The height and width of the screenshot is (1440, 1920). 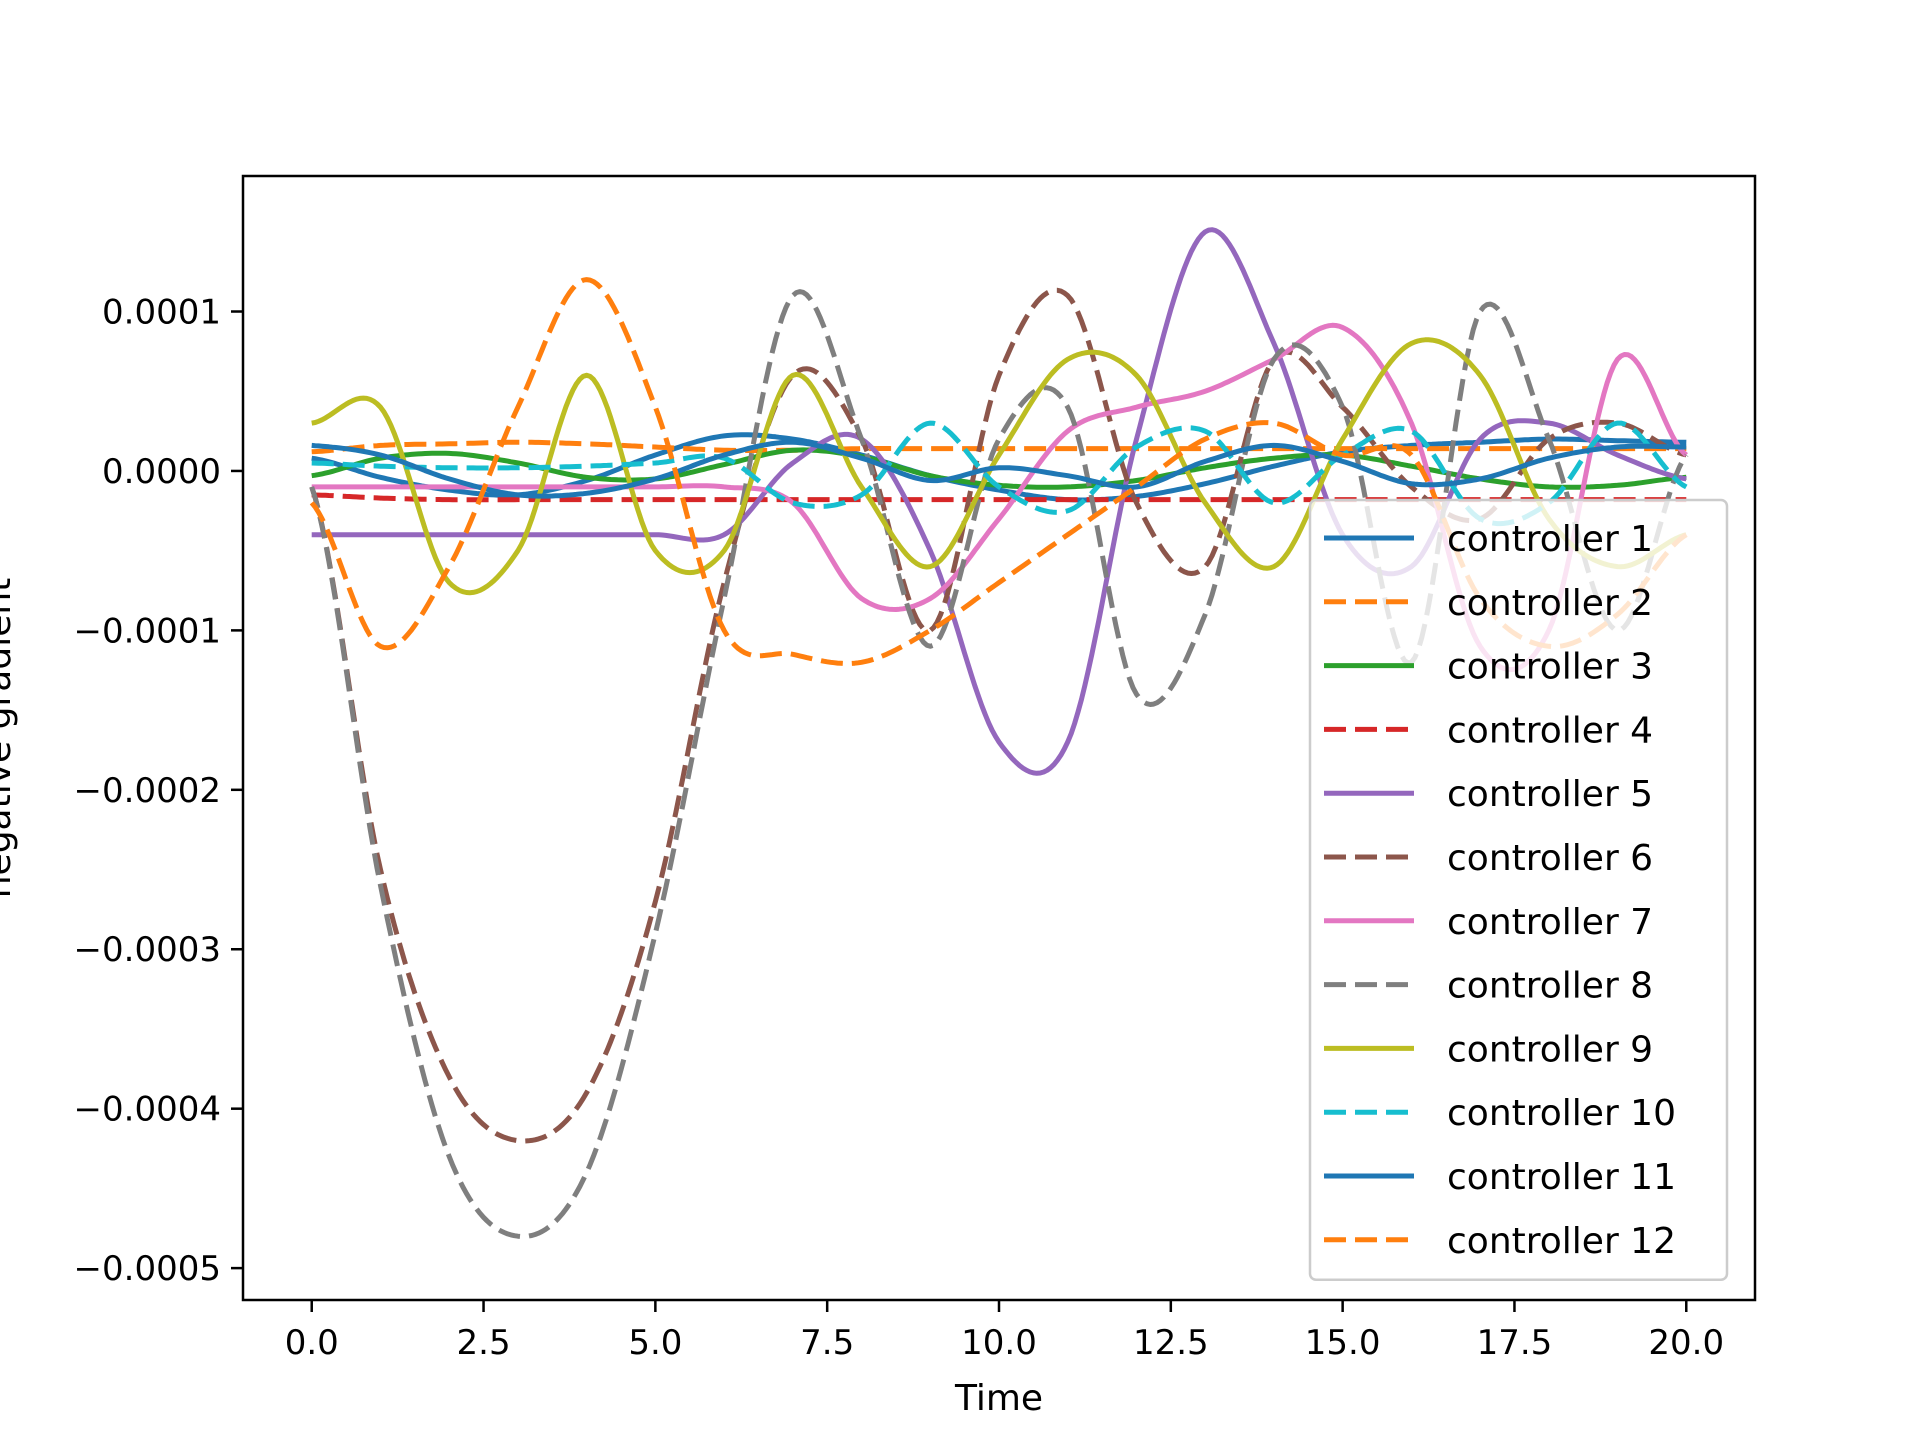 I want to click on y-tick-label: −0.0001, so click(x=147, y=631).